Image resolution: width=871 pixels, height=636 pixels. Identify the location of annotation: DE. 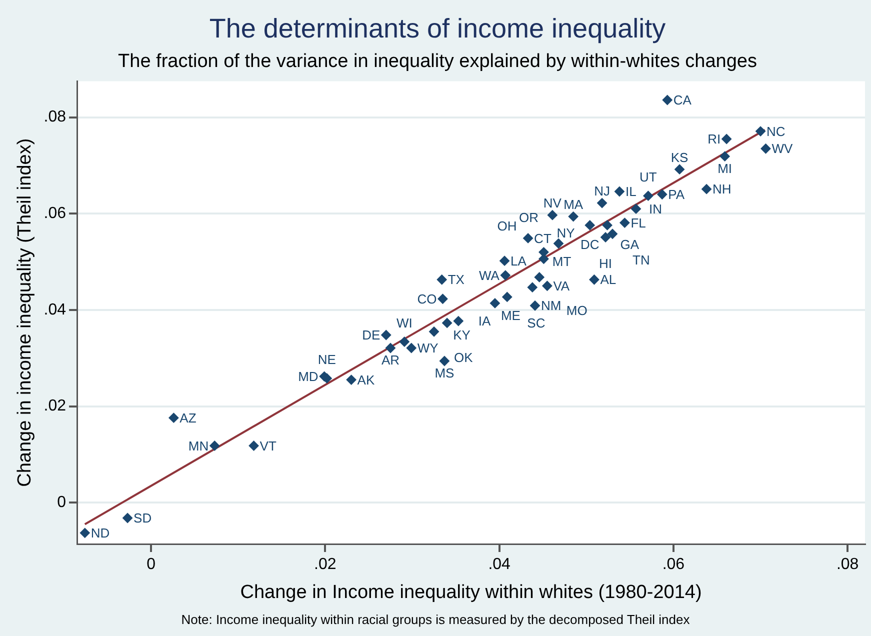
(371, 335).